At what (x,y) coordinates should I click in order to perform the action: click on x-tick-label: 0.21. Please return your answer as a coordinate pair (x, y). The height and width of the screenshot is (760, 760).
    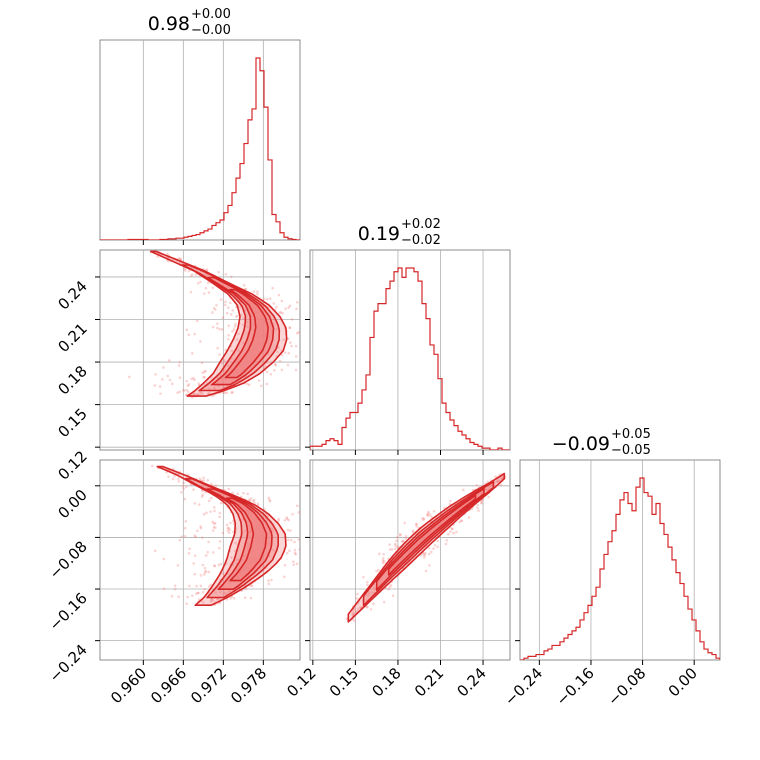
    Looking at the image, I should click on (429, 682).